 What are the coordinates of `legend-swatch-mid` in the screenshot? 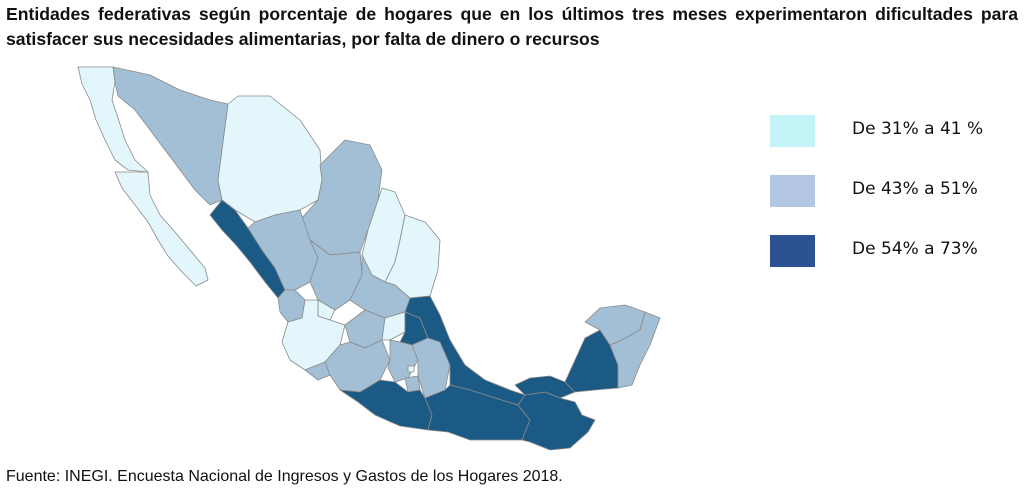 It's located at (792, 191).